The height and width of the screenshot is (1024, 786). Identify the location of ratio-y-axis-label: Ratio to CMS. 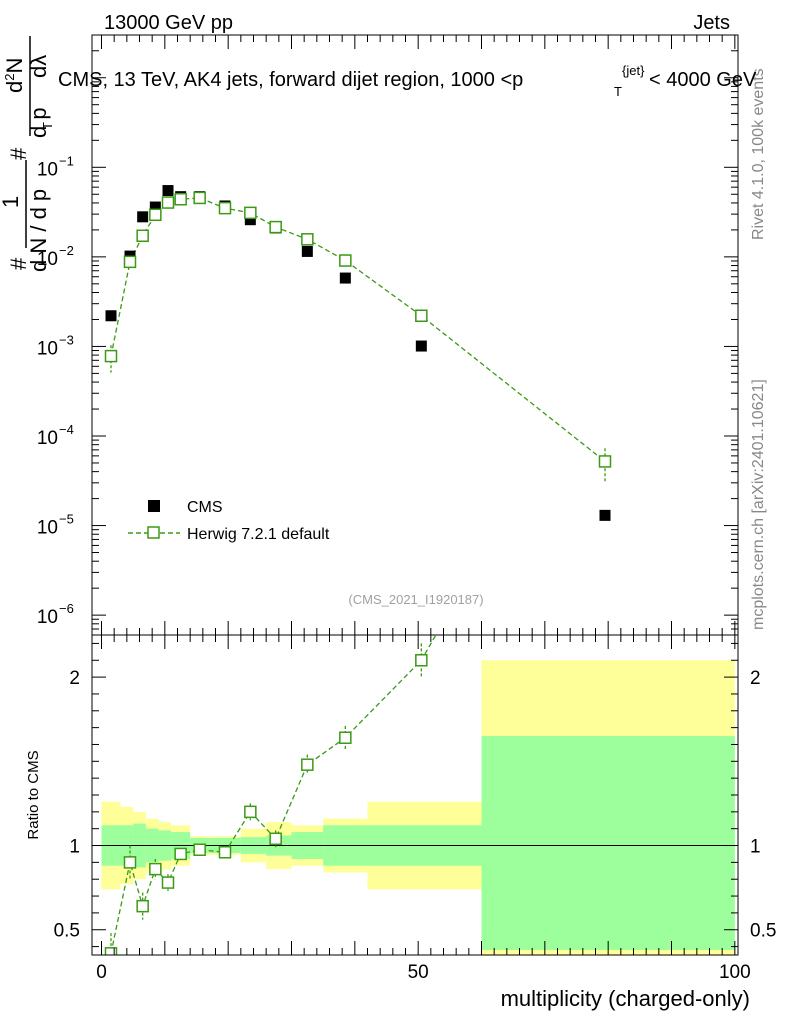
(33, 794).